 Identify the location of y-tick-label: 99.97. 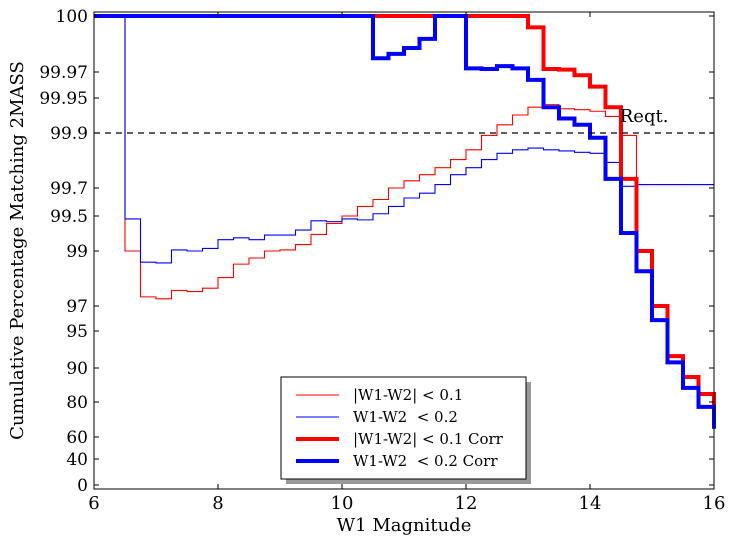
(63, 73).